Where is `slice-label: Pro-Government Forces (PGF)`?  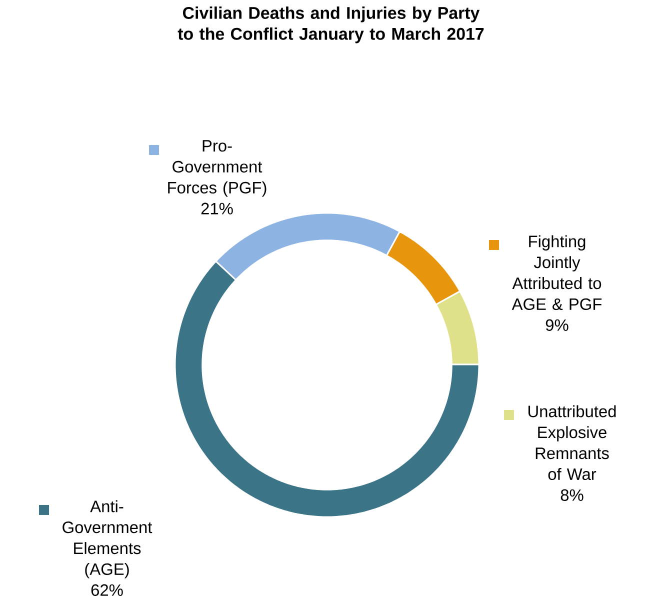 slice-label: Pro-Government Forces (PGF) is located at coordinates (217, 168).